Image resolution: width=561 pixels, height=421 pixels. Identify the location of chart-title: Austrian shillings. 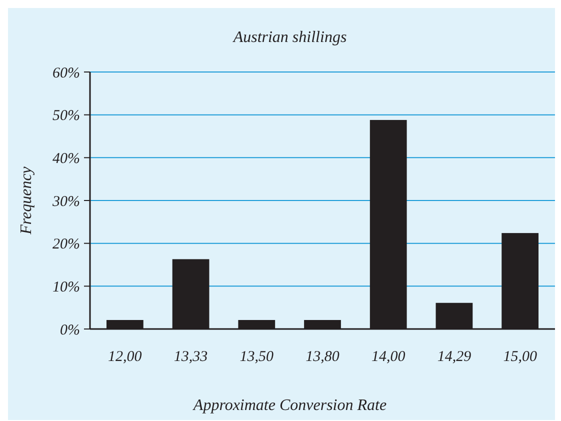
(289, 37).